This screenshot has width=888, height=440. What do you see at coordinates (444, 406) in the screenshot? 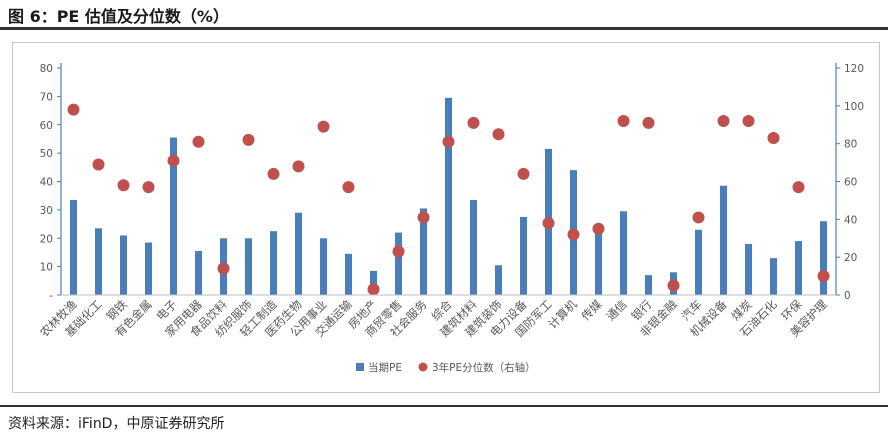
I see `source-rule` at bounding box center [444, 406].